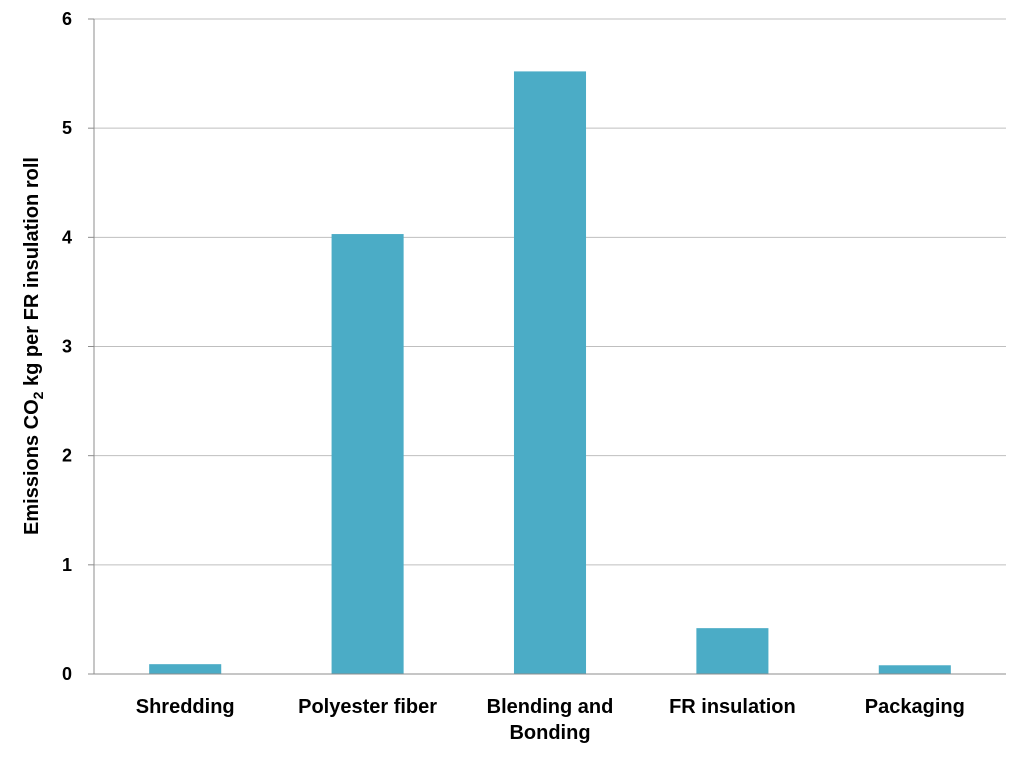 The width and height of the screenshot is (1024, 760). I want to click on y-tick-labels: 0 1 2 3 4 5 6, so click(67, 346).